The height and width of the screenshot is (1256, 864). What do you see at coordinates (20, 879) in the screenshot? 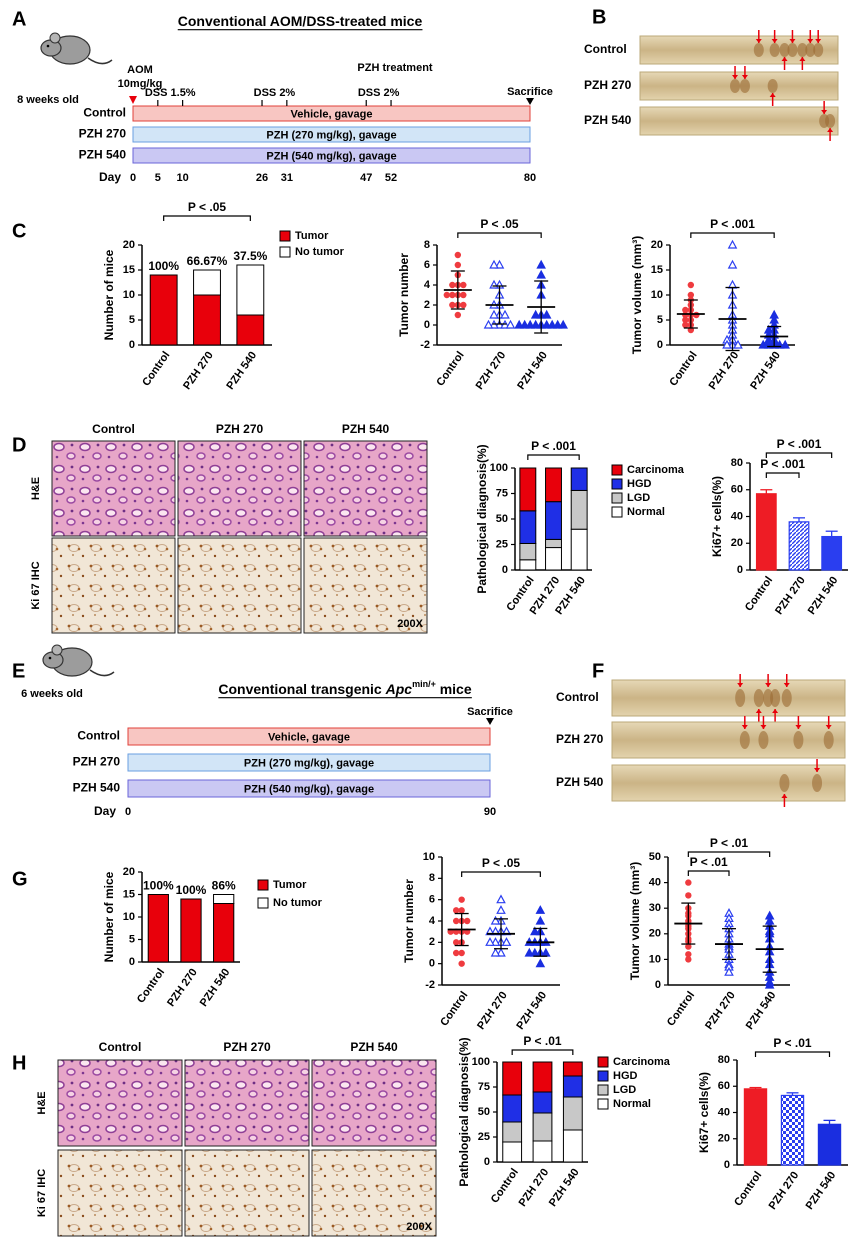
I see `panel-label: G` at bounding box center [20, 879].